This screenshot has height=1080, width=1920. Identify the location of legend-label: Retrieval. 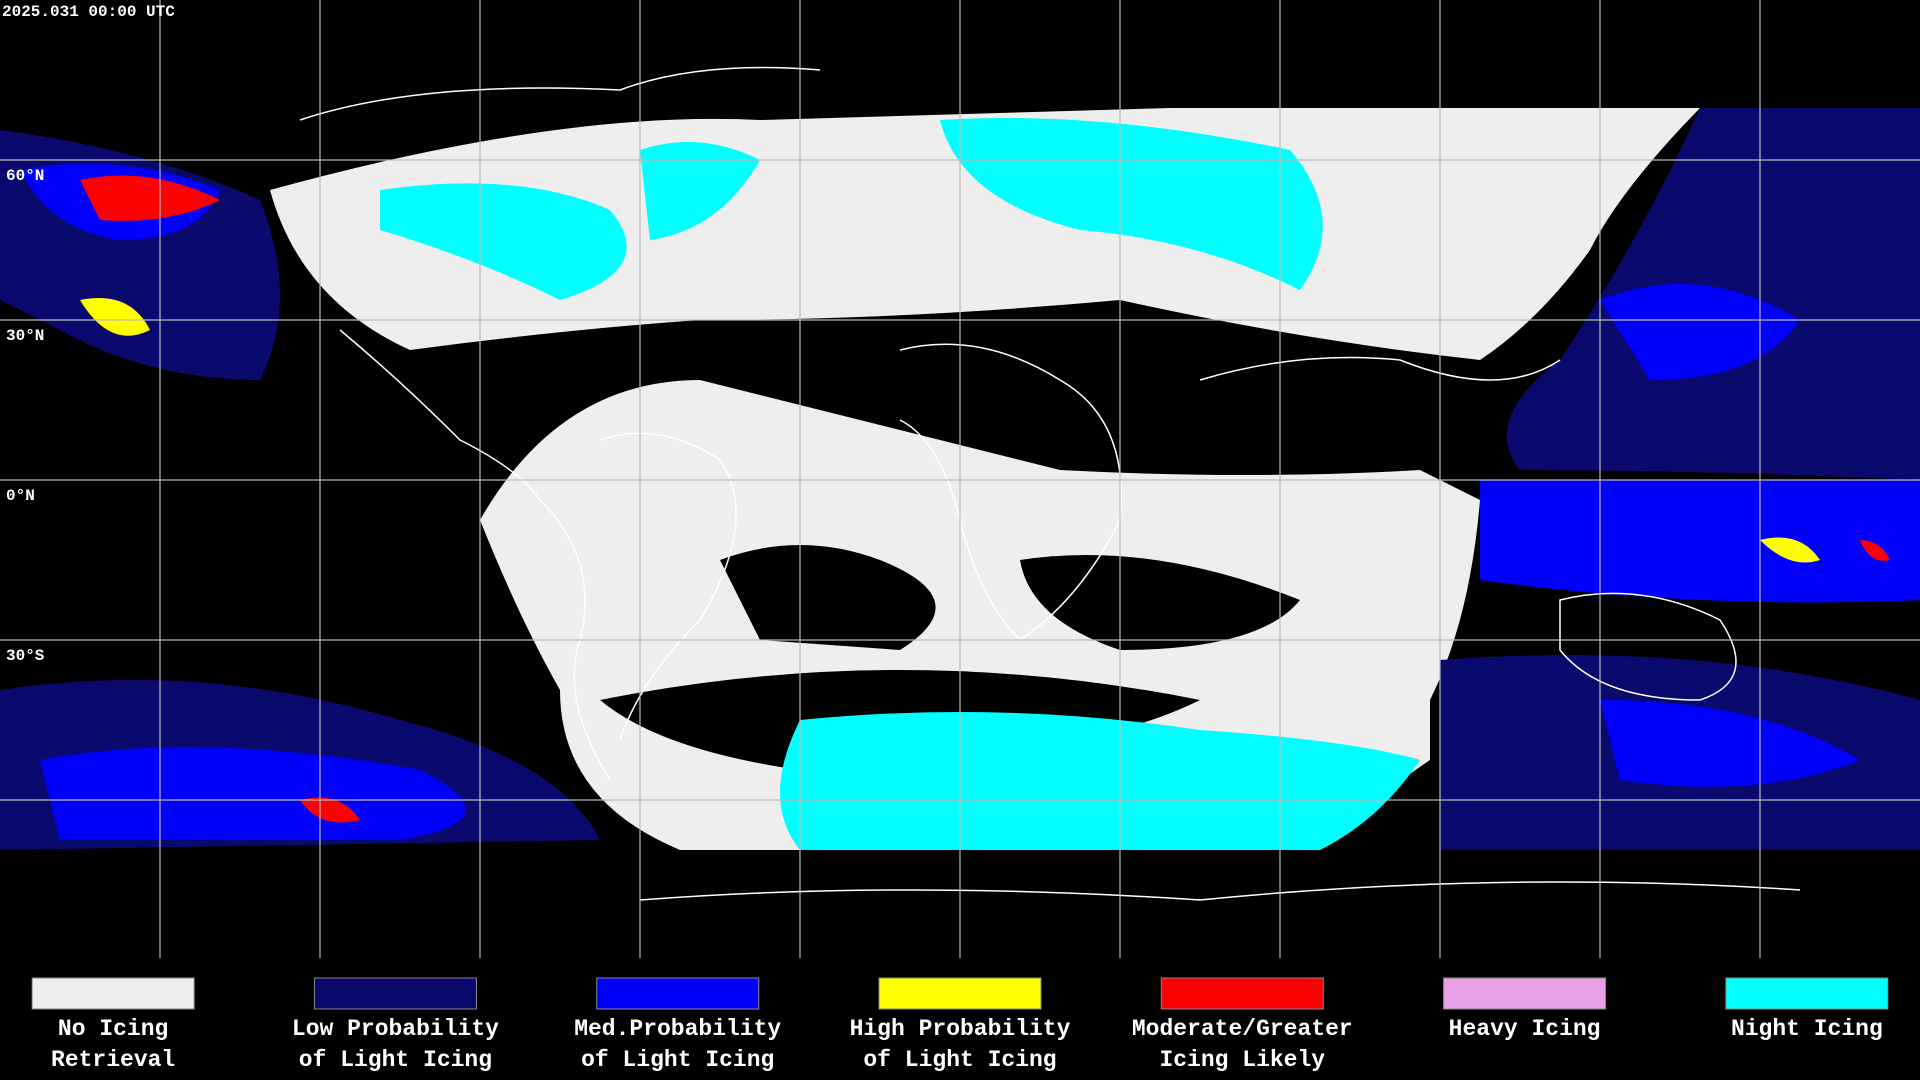
(113, 1060).